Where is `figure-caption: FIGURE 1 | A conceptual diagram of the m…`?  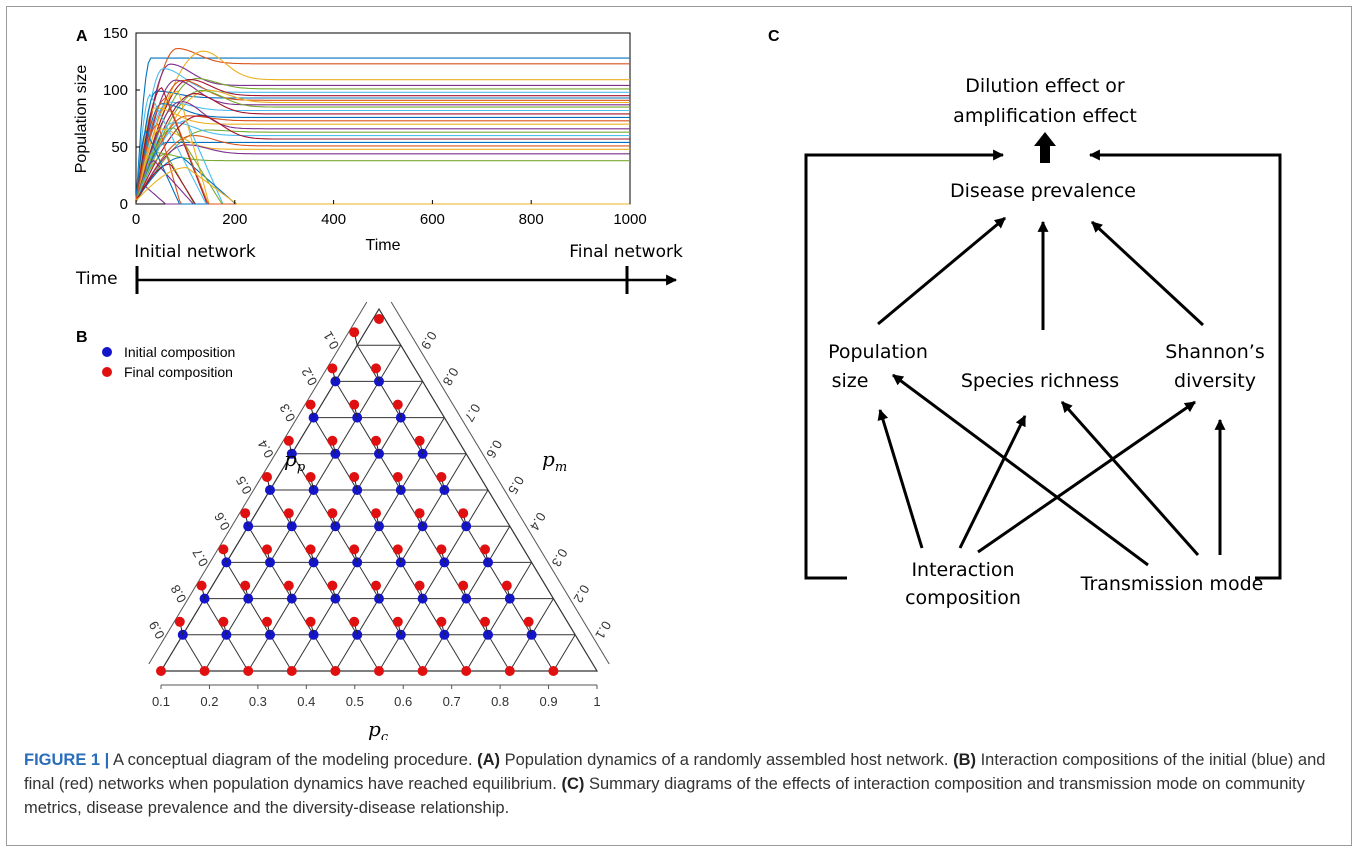 figure-caption: FIGURE 1 | A conceptual diagram of the m… is located at coordinates (679, 784).